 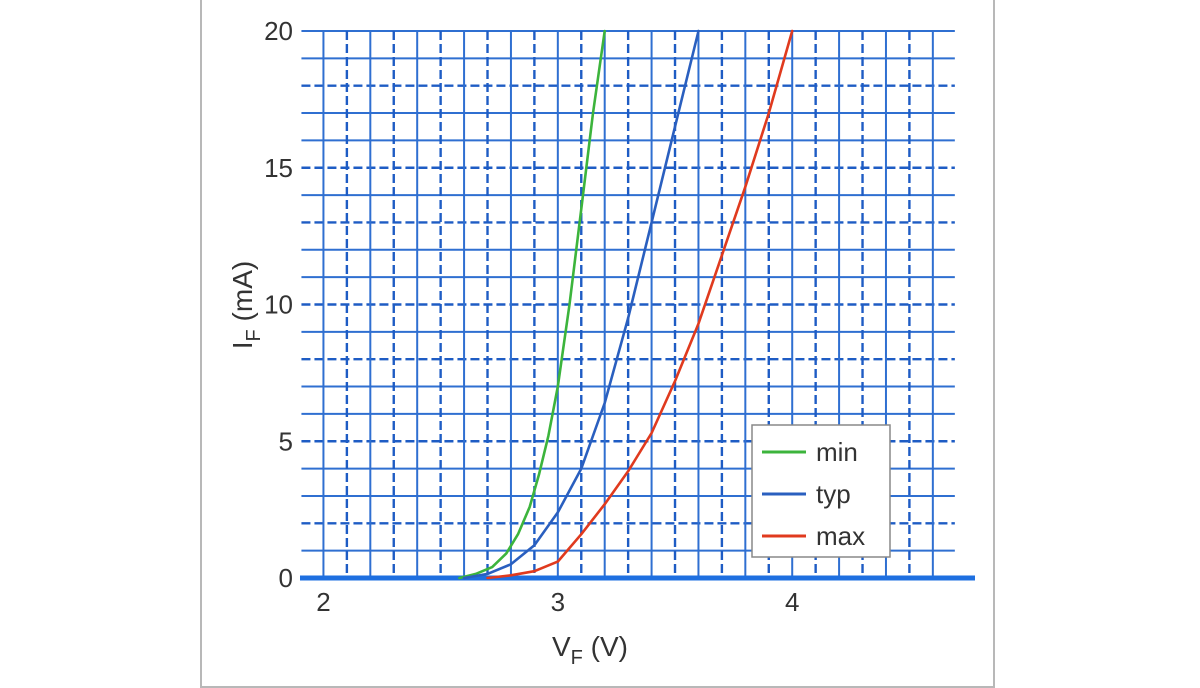 I want to click on y-tick-label: 15, so click(x=278, y=168).